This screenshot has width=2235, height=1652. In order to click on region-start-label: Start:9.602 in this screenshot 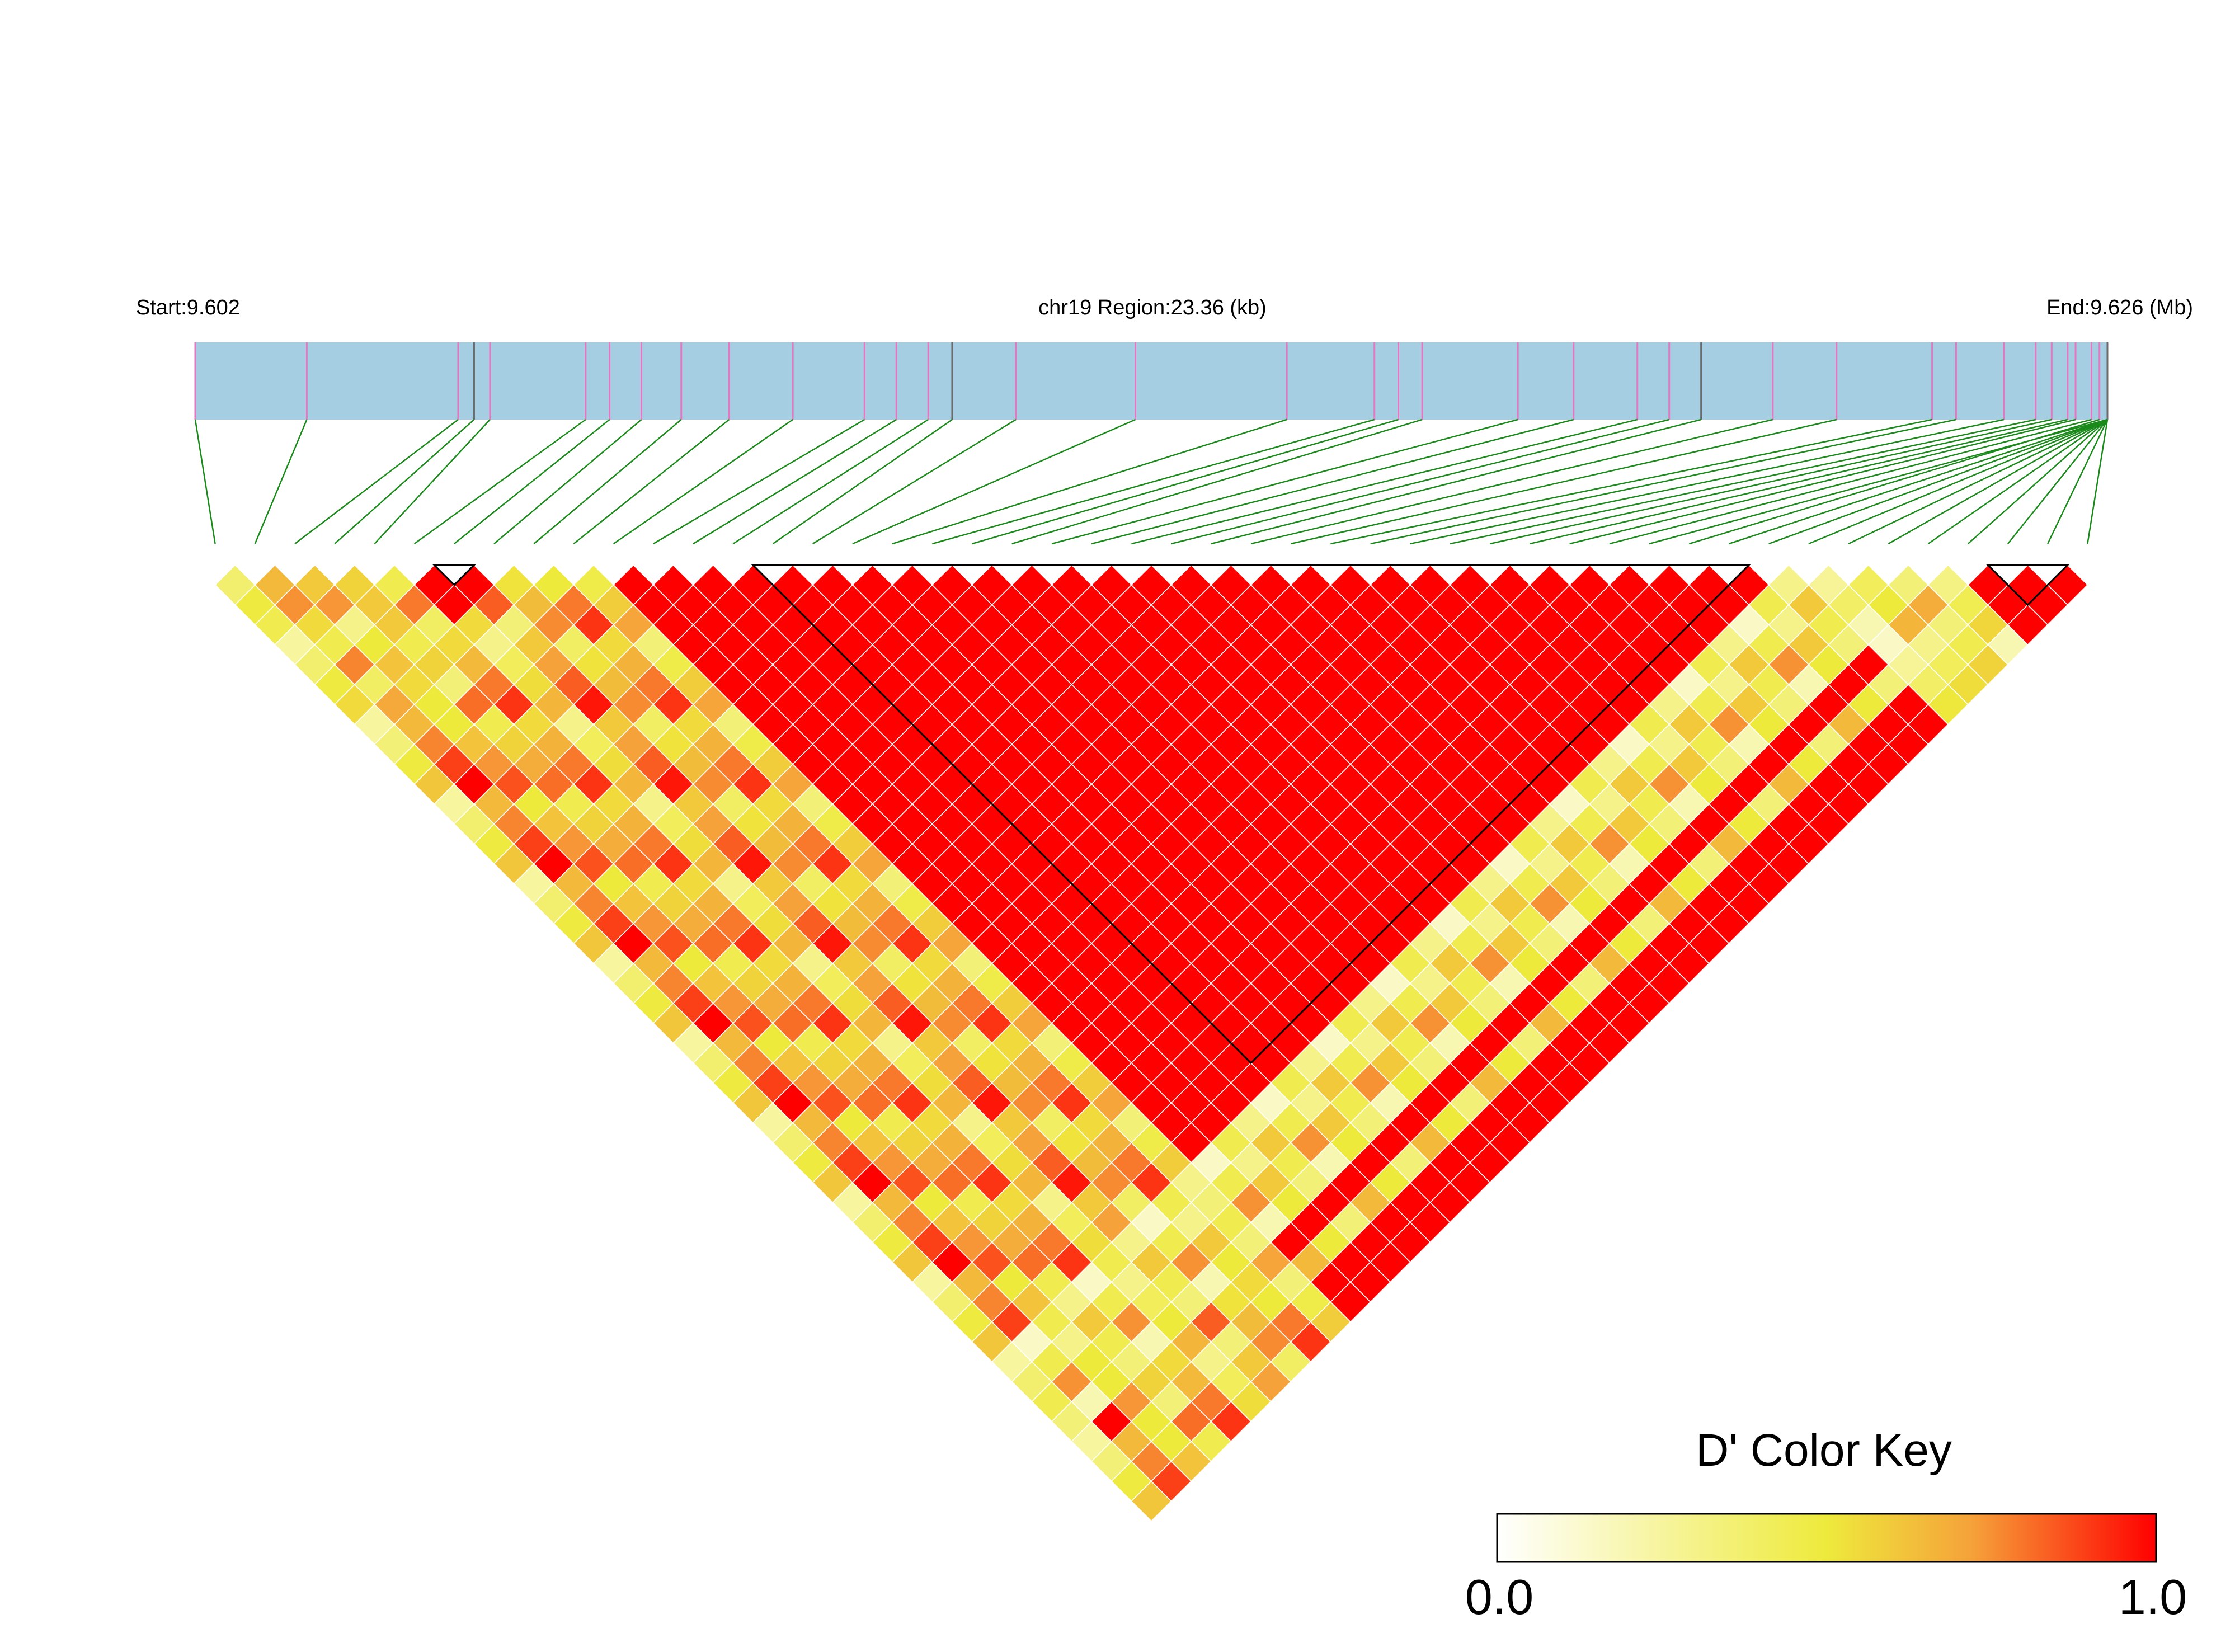, I will do `click(188, 308)`.